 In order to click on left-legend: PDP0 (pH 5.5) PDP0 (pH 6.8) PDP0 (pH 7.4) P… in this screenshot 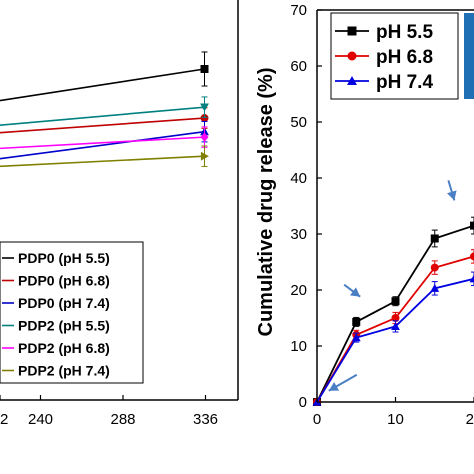, I will do `click(56, 314)`.